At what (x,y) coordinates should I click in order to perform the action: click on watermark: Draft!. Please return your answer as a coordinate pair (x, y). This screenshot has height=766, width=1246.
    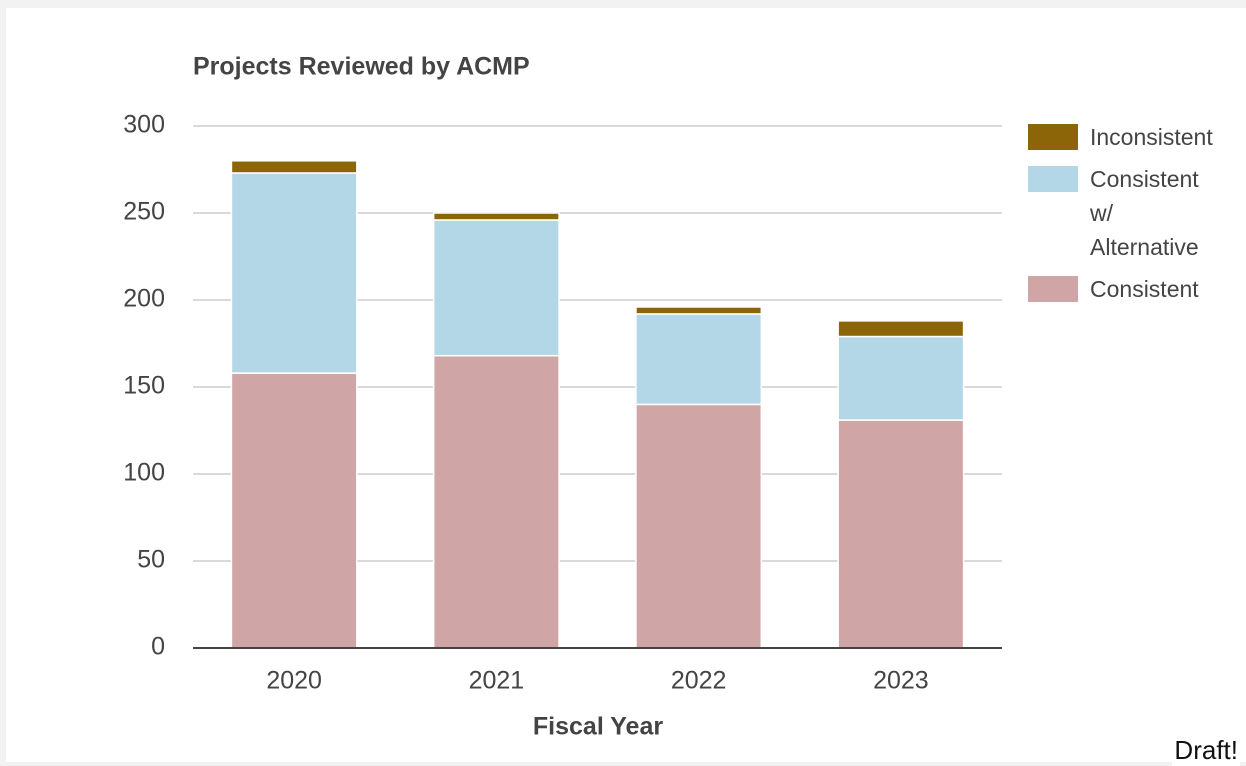
    Looking at the image, I should click on (1206, 750).